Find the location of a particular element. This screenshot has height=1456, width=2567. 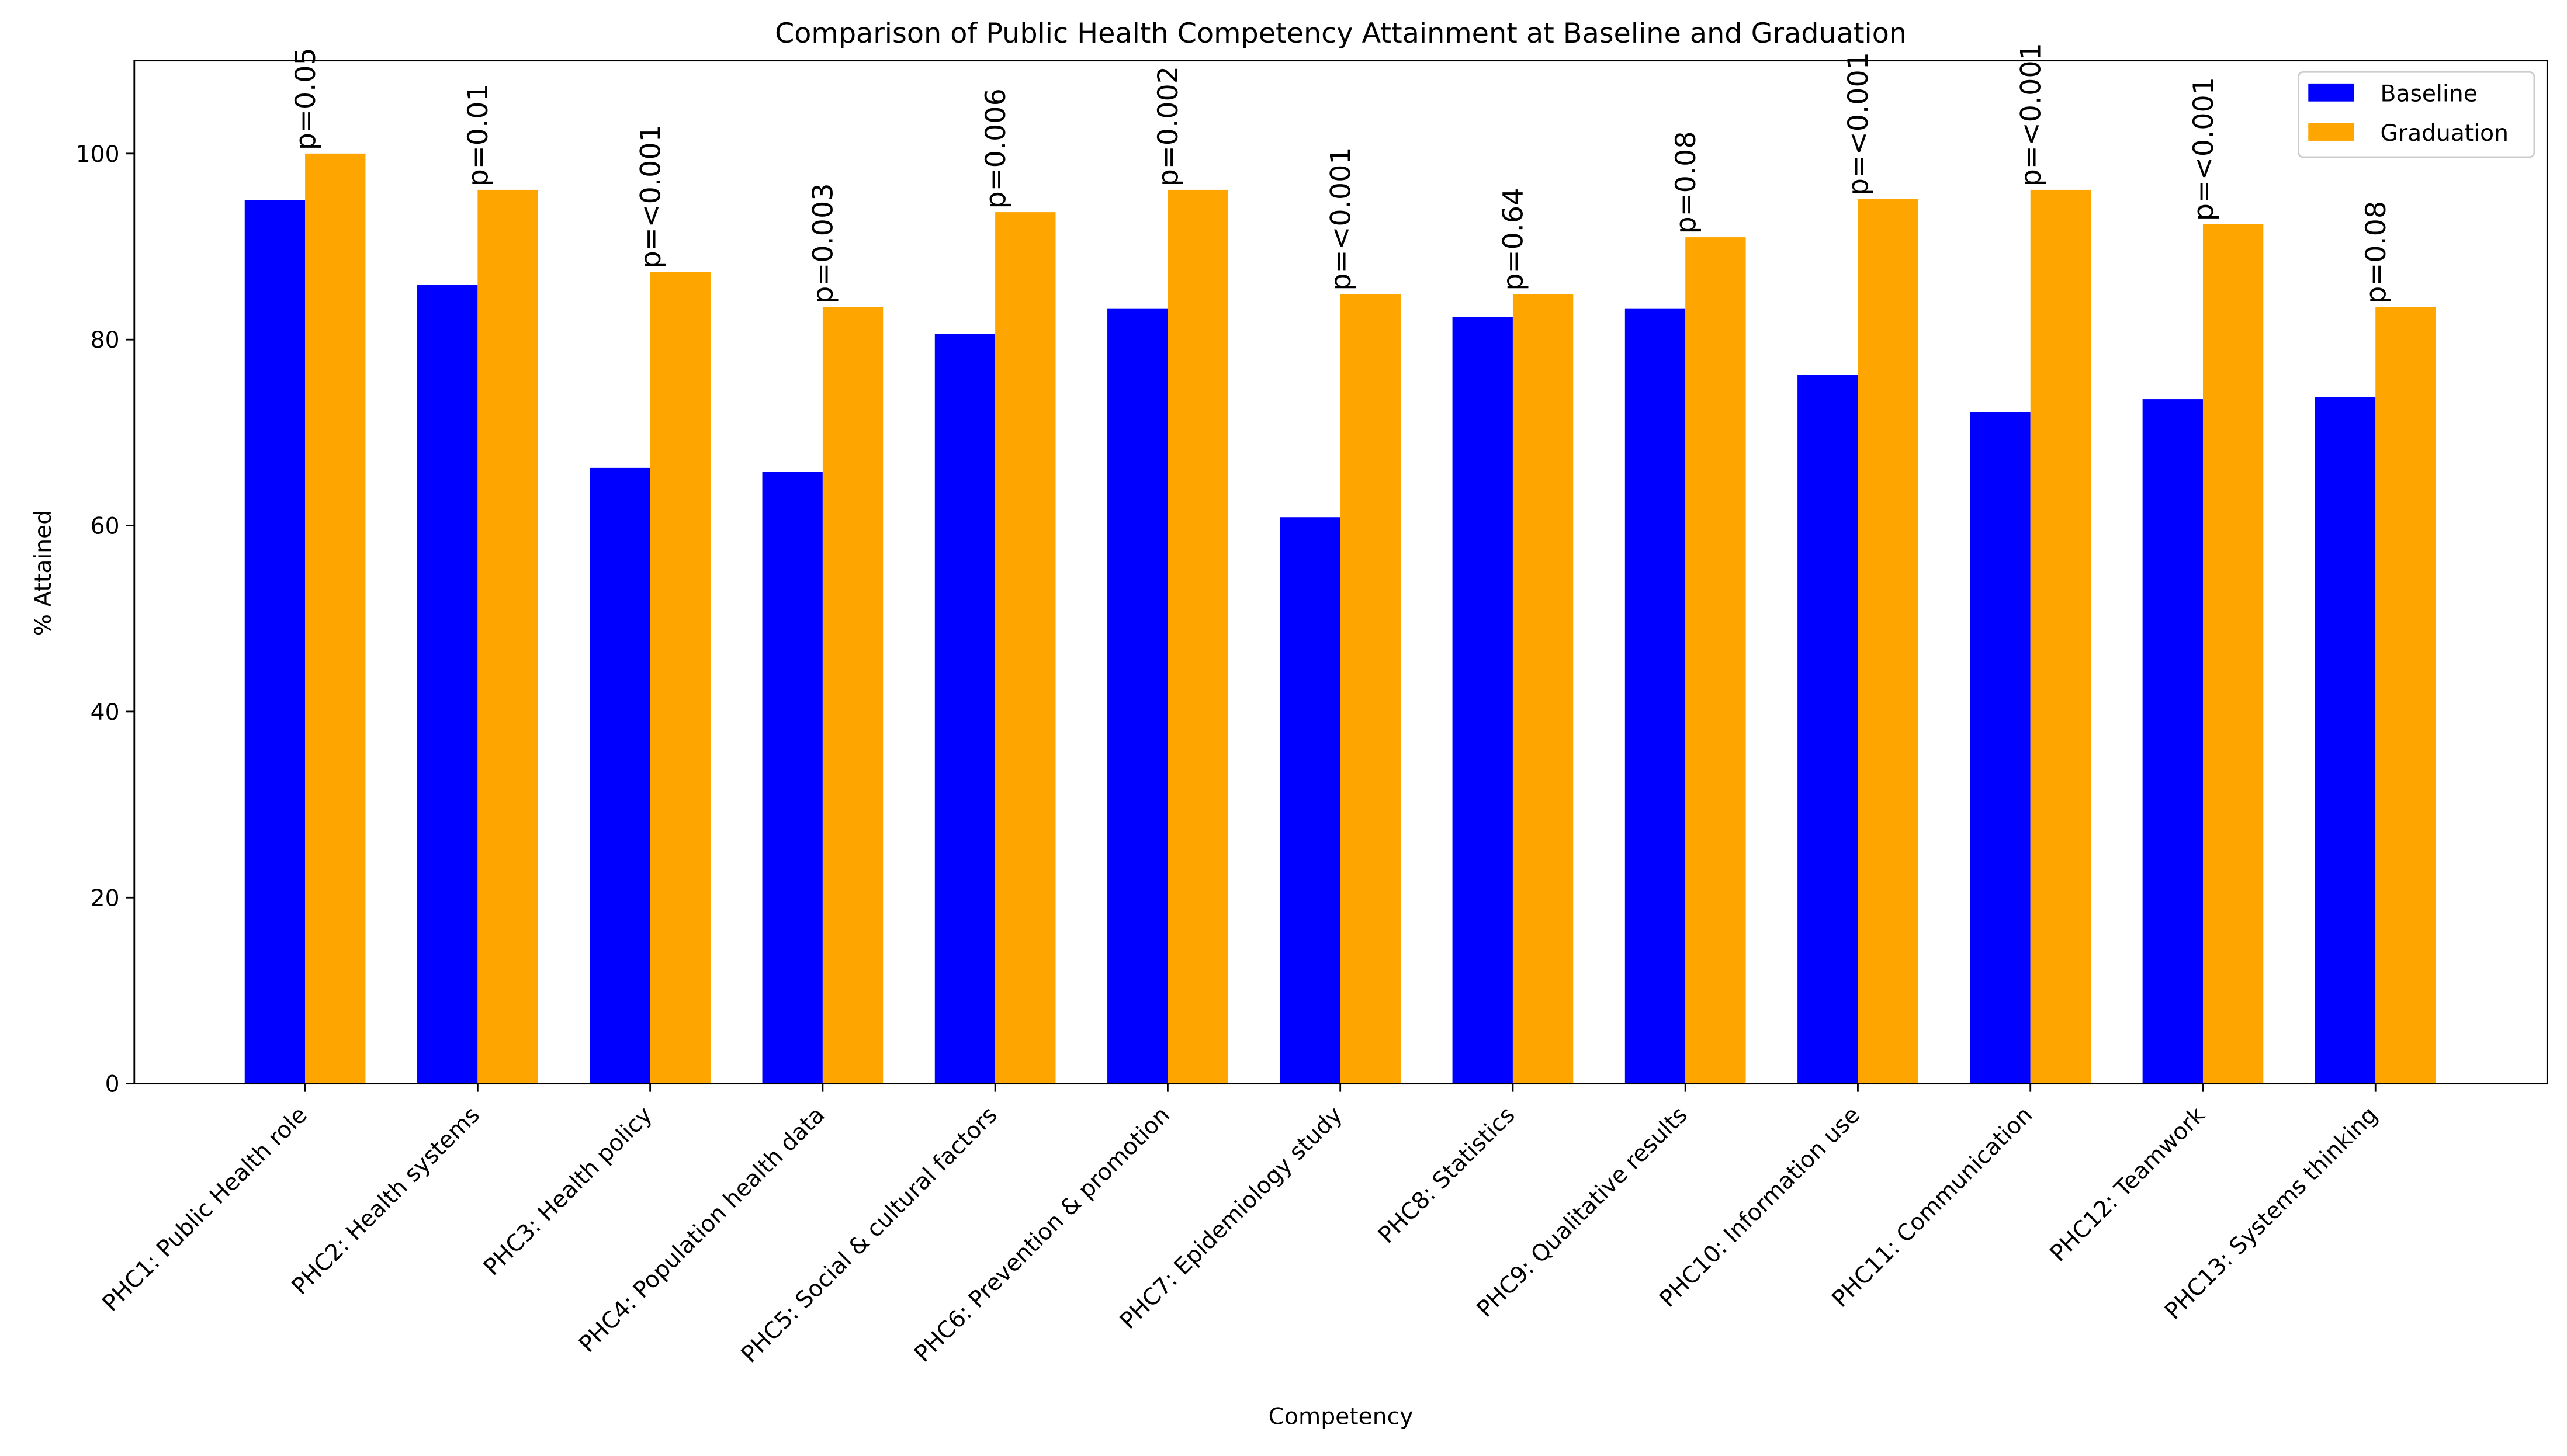

legend-swatch-graduation is located at coordinates (2331, 132).